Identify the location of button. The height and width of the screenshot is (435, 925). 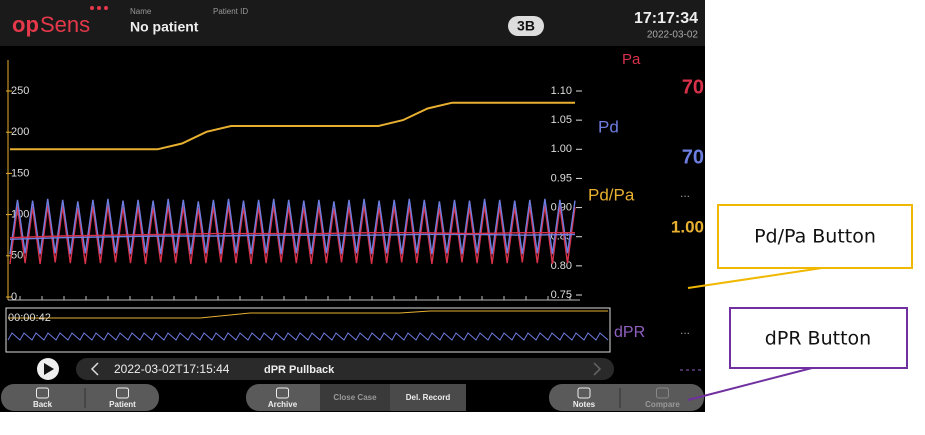
(428, 397).